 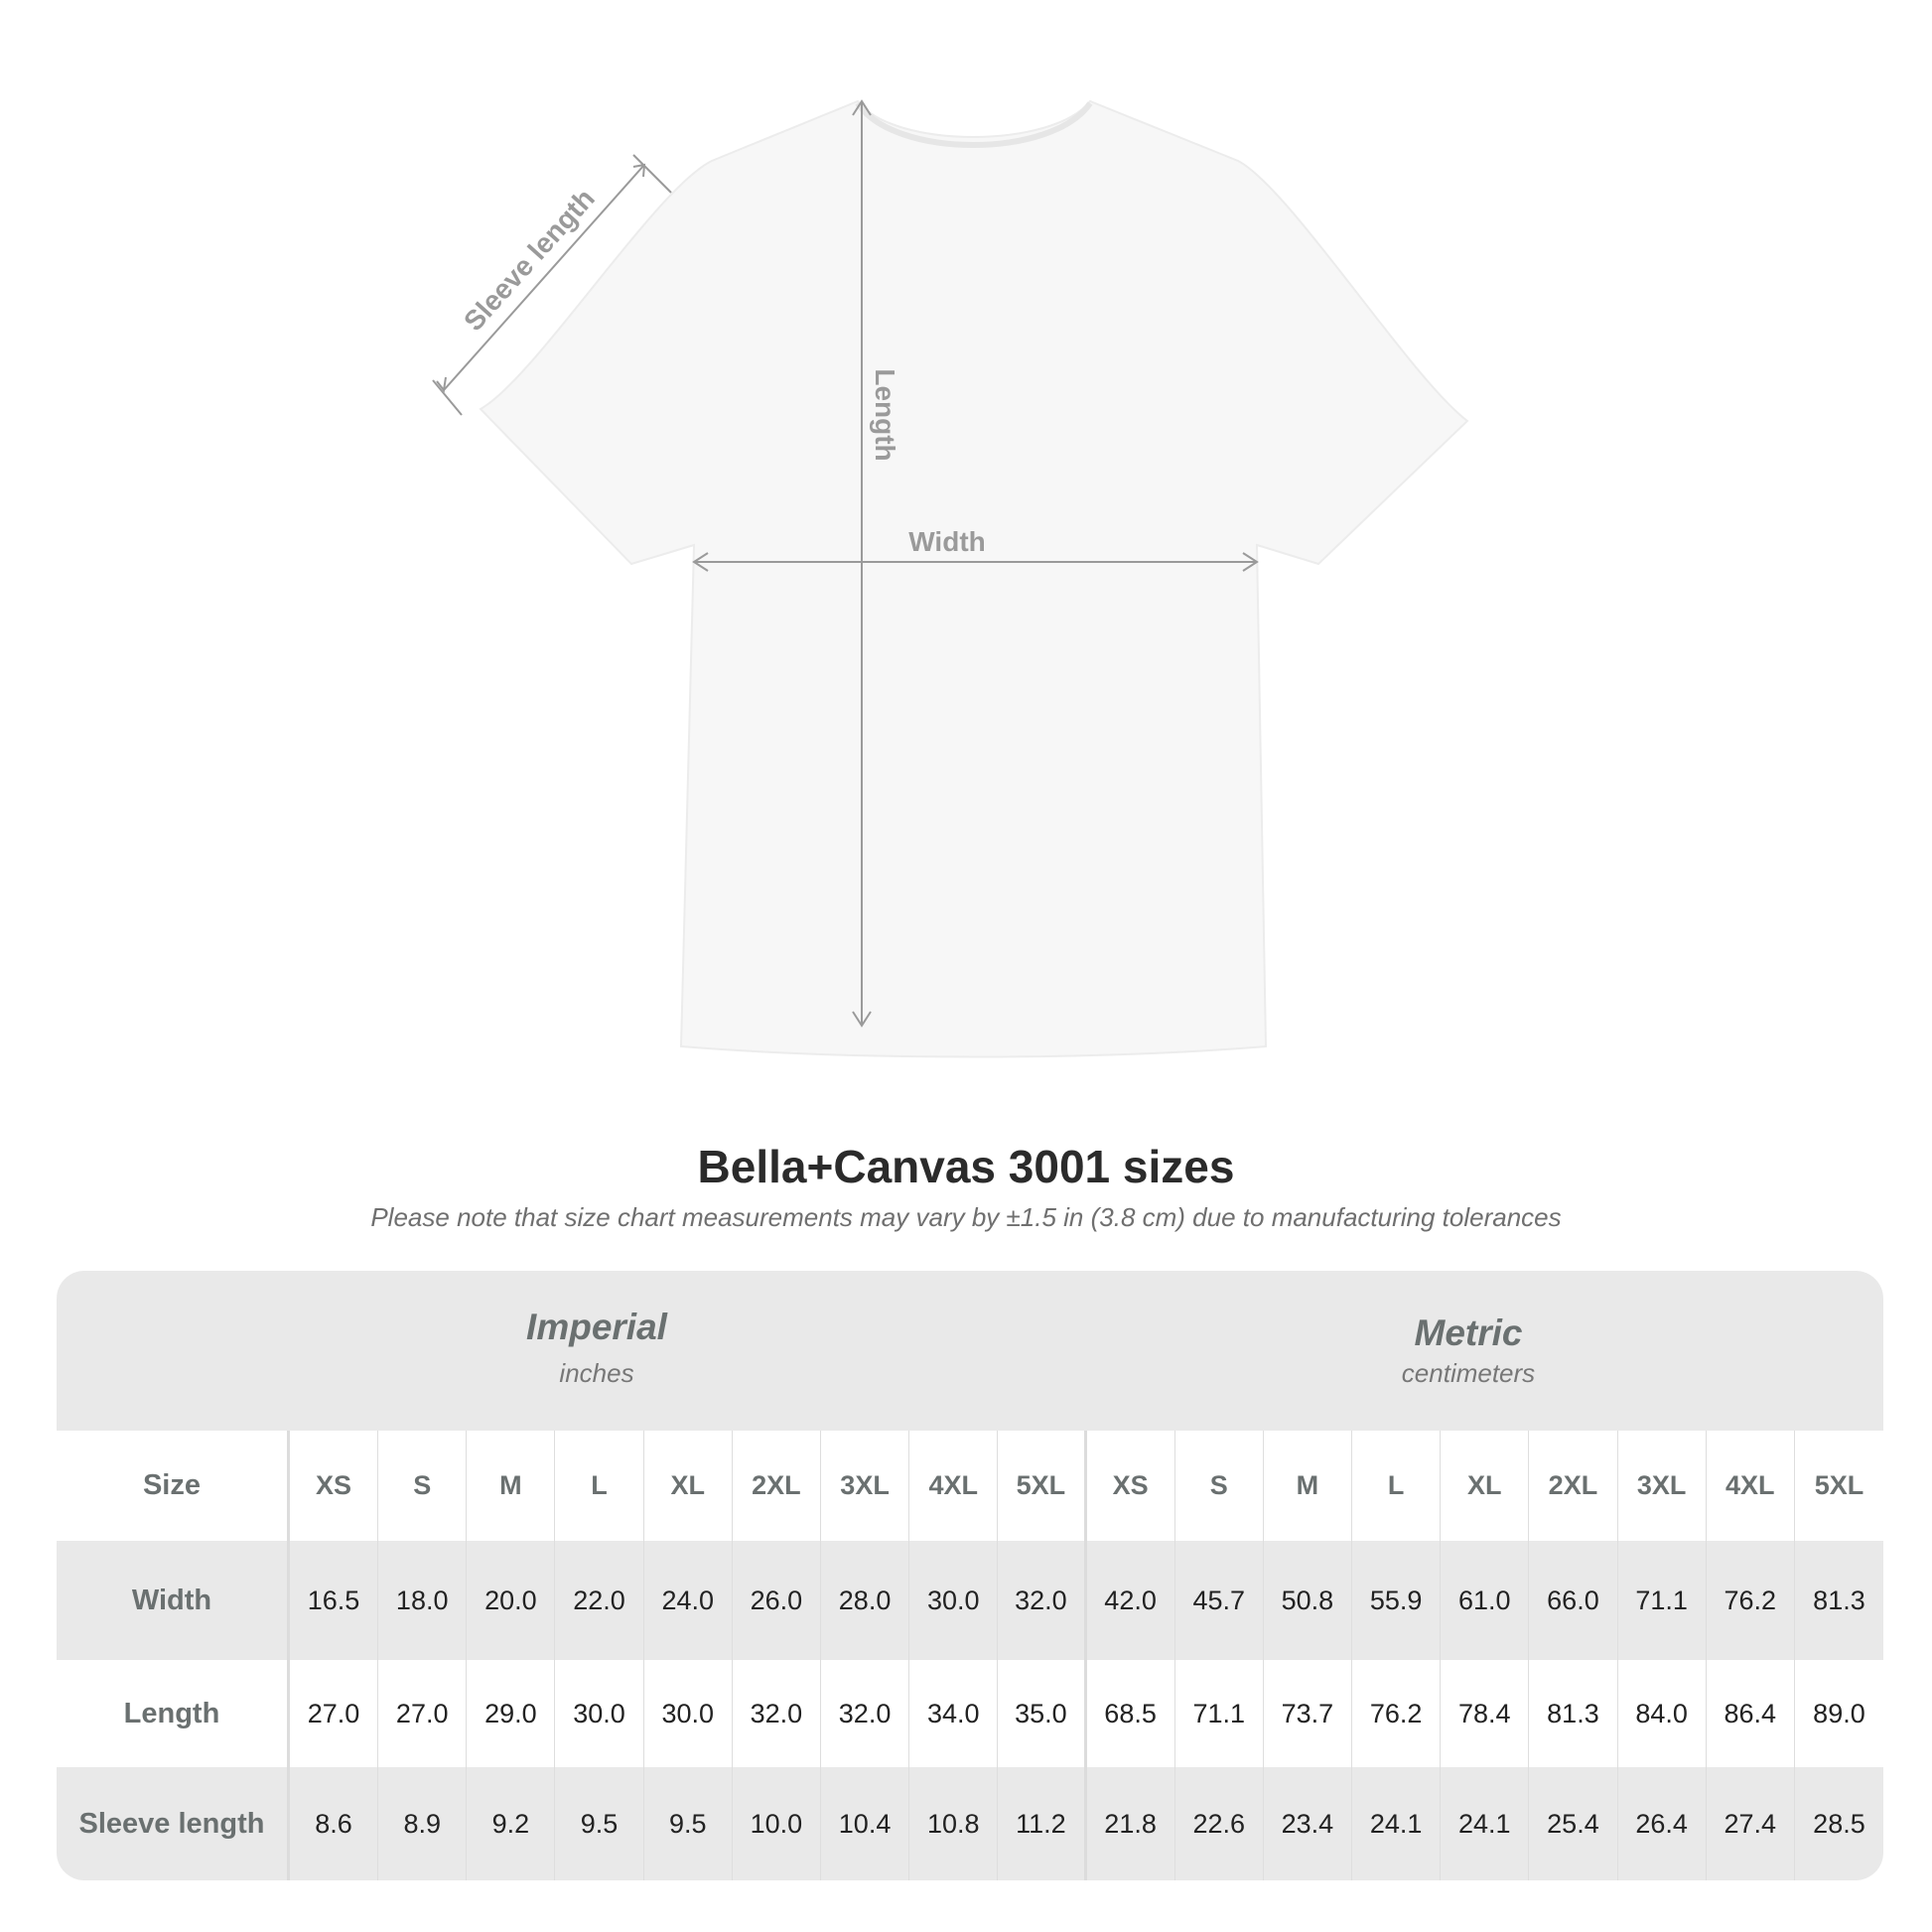 I want to click on table-cell: 26.4, so click(x=1663, y=1823).